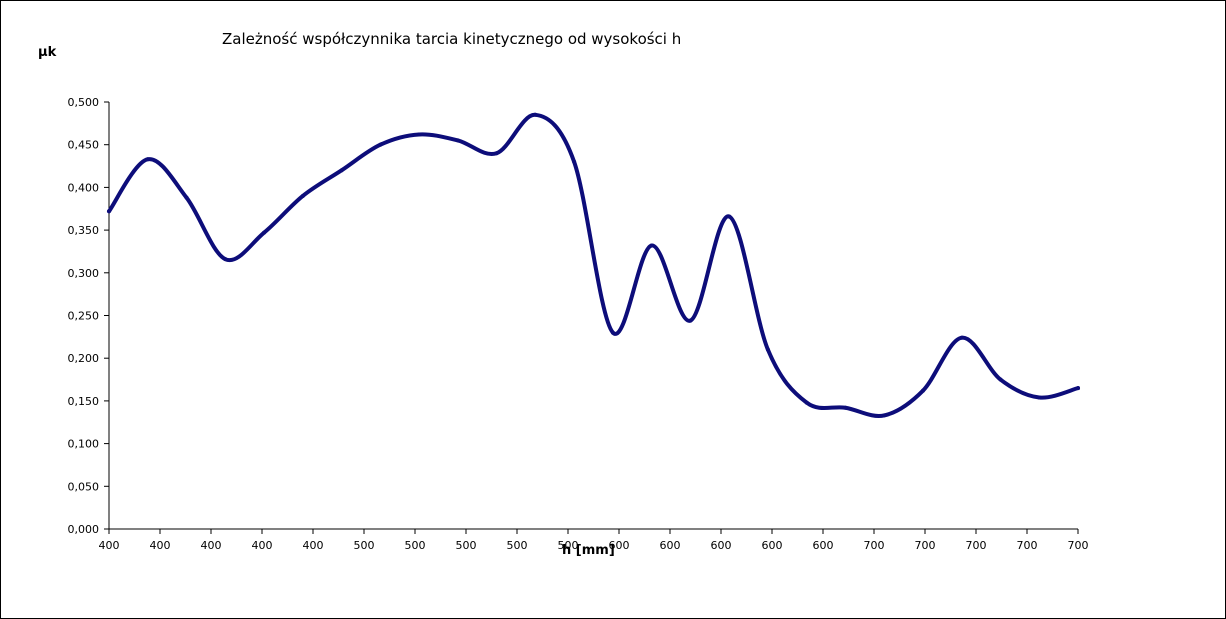 This screenshot has width=1226, height=619. Describe the element at coordinates (84, 230) in the screenshot. I see `y-tick-label: 0,350` at that location.